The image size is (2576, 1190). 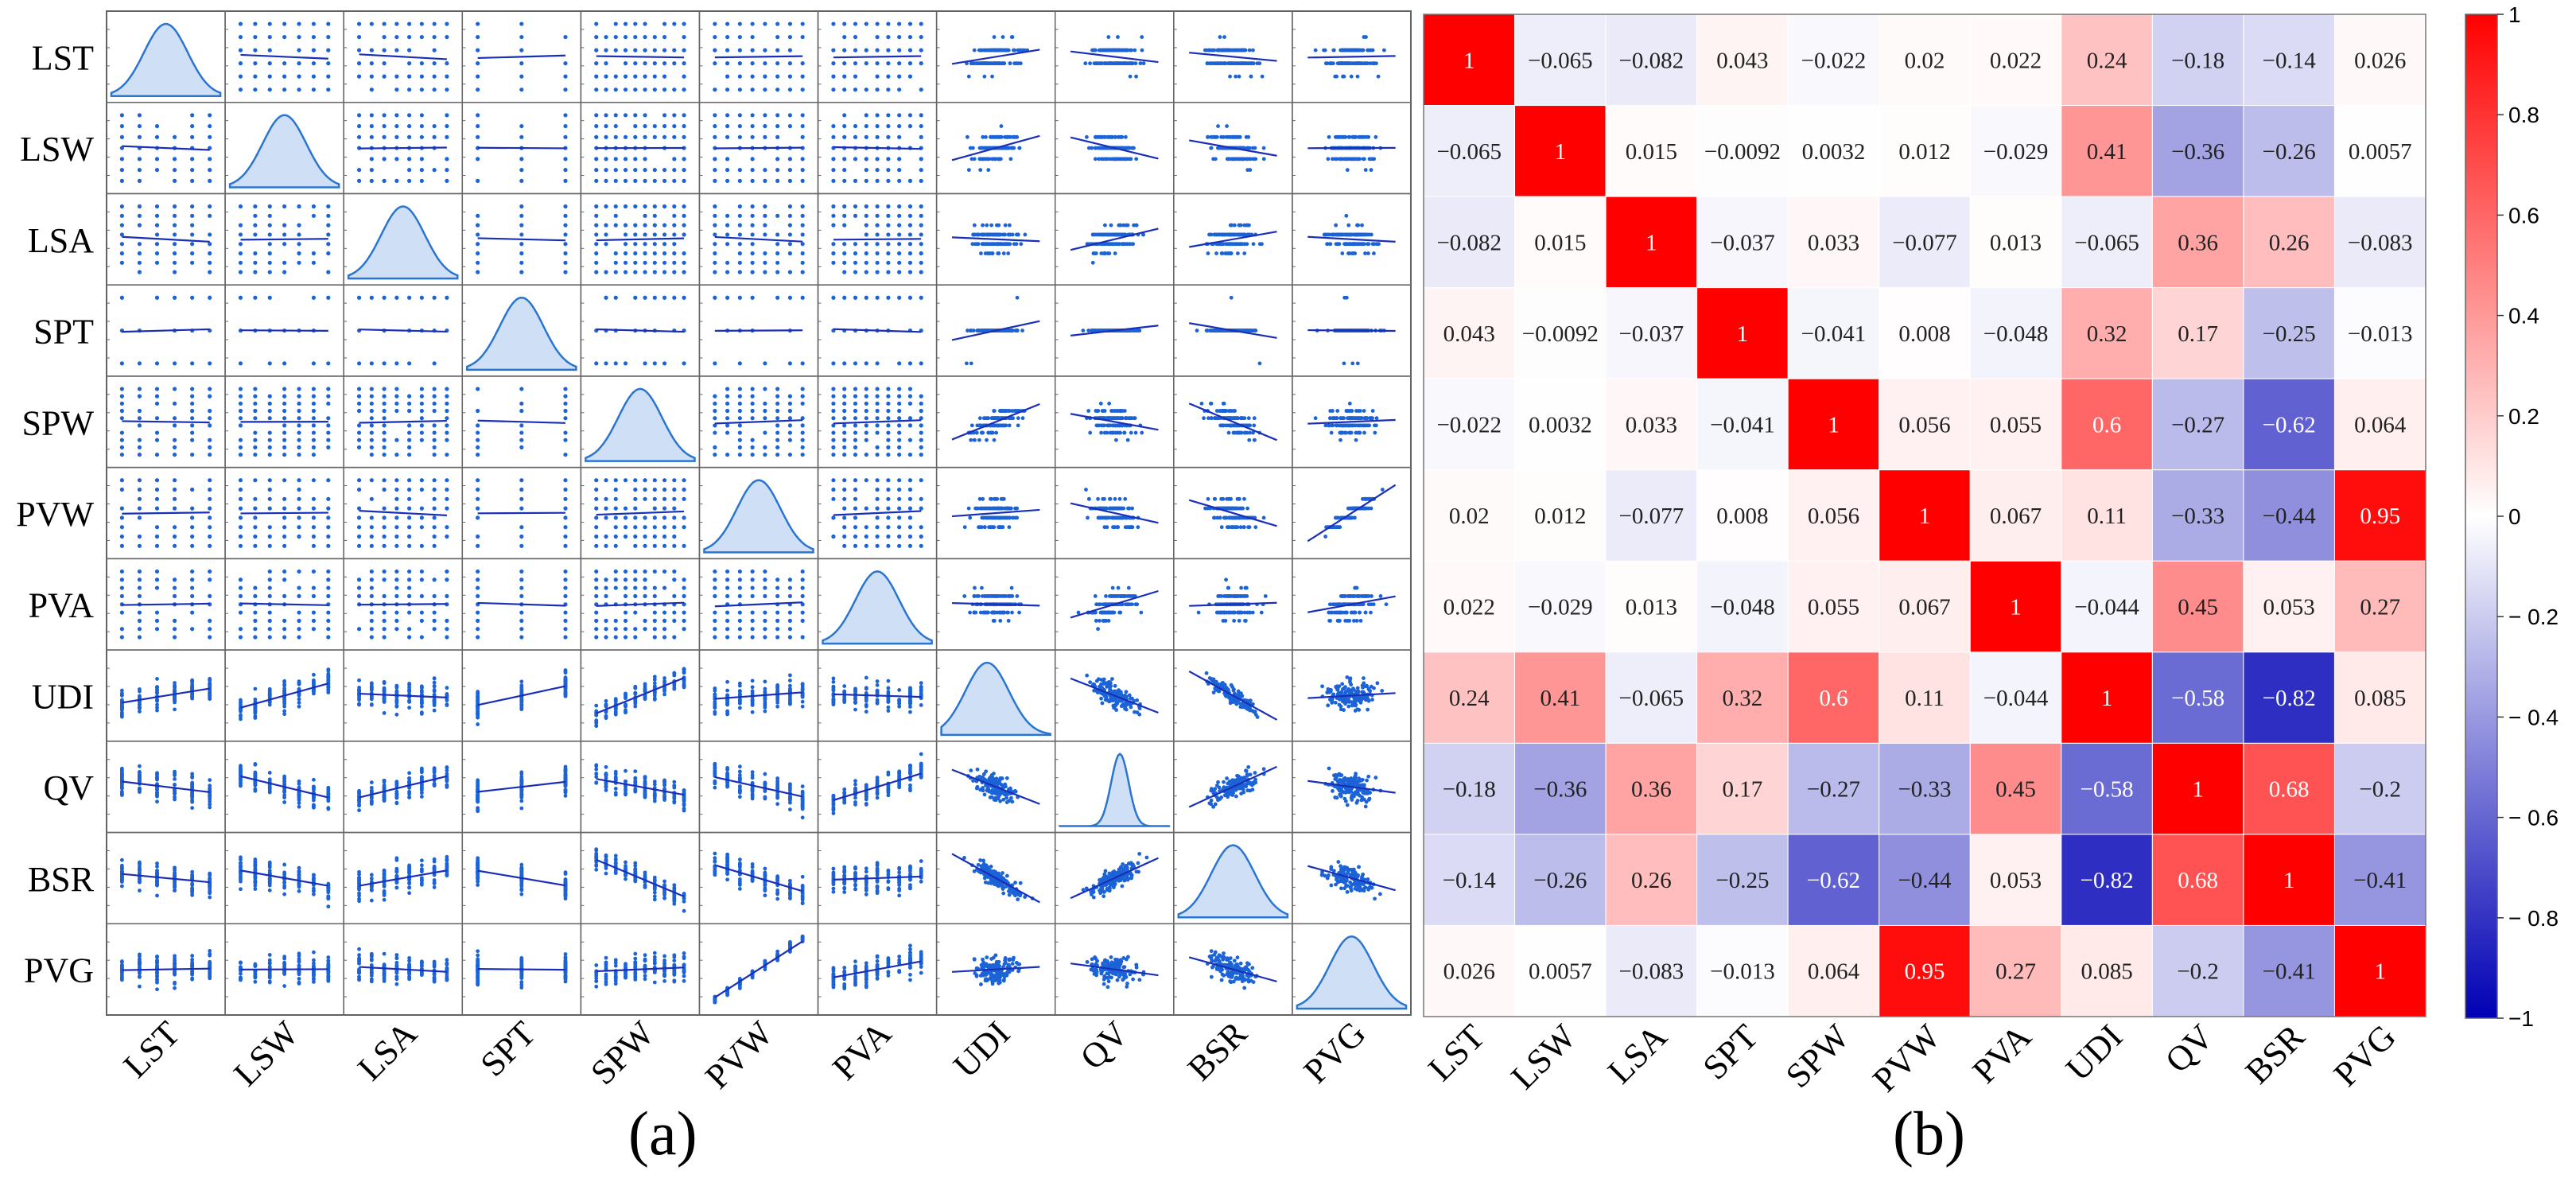 What do you see at coordinates (166, 513) in the screenshot?
I see `regression-line` at bounding box center [166, 513].